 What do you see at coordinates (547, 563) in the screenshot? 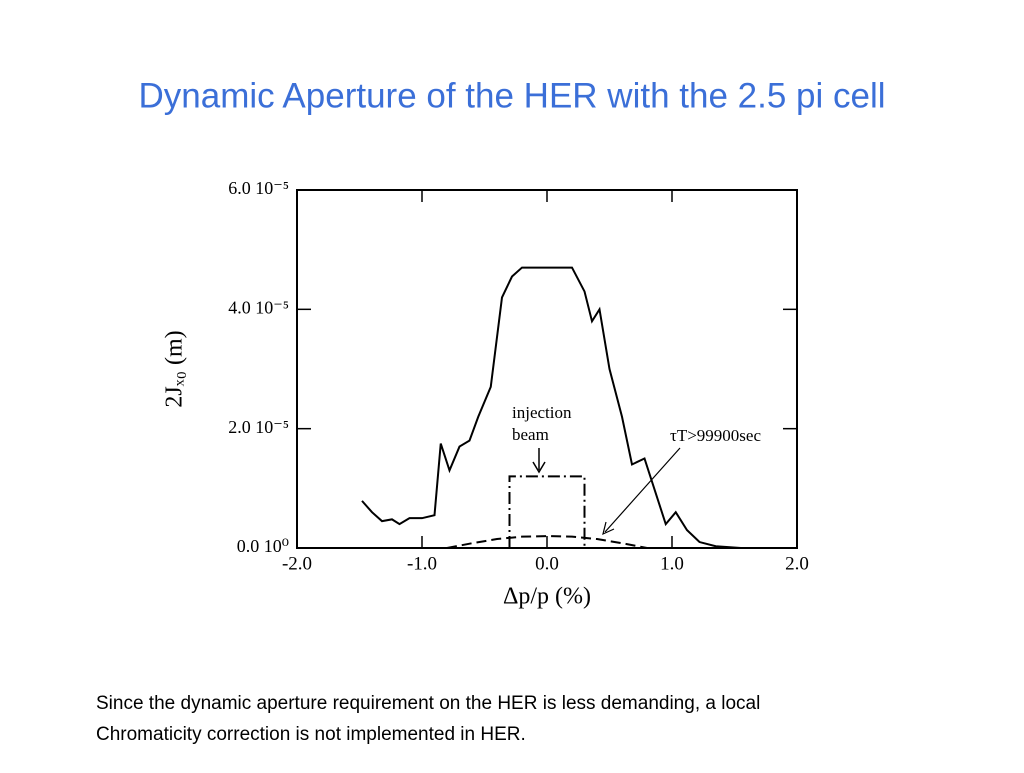
I see `x-tick-label: 0.0` at bounding box center [547, 563].